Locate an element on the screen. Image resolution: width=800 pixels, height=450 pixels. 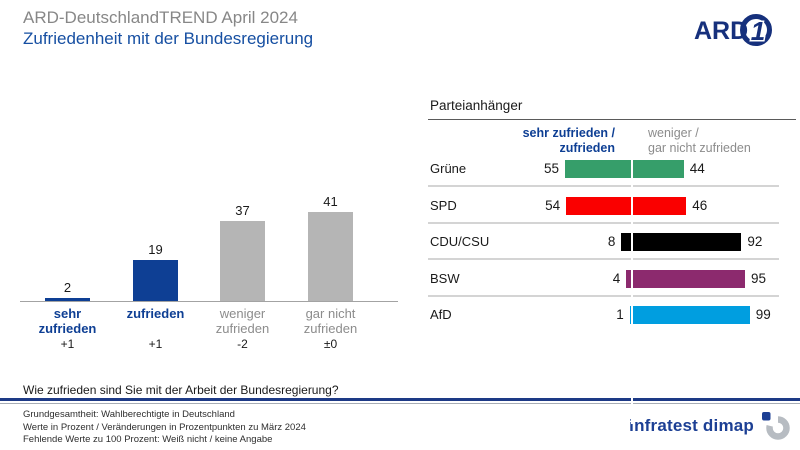
dissatisfied-value: 44 is located at coordinates (697, 168).